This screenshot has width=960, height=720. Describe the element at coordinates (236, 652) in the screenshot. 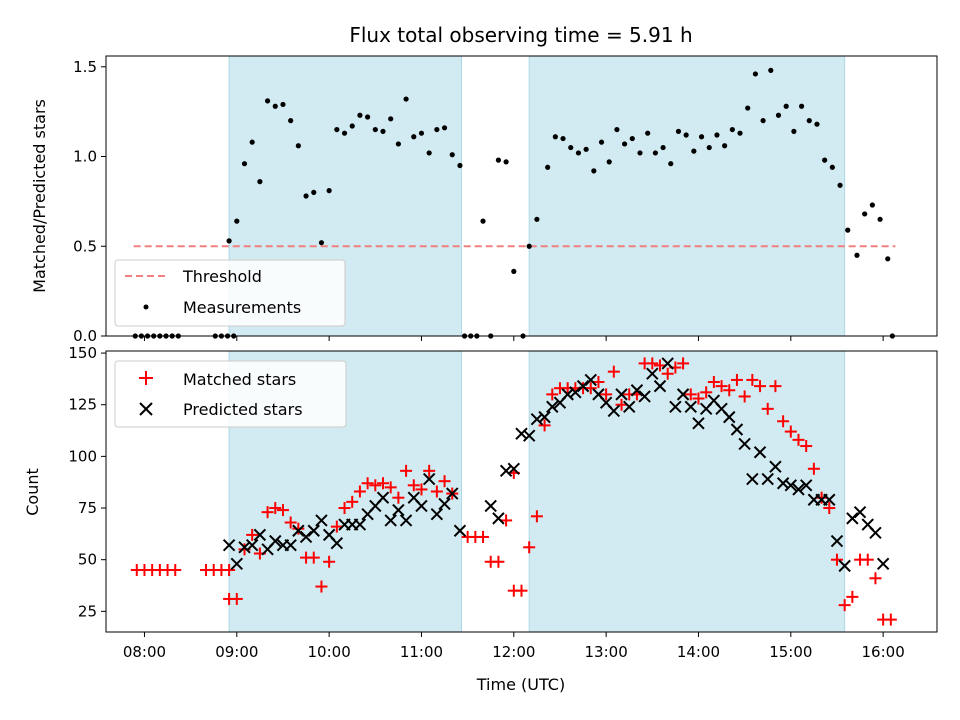

I see `x-tick-label: 09:00` at that location.